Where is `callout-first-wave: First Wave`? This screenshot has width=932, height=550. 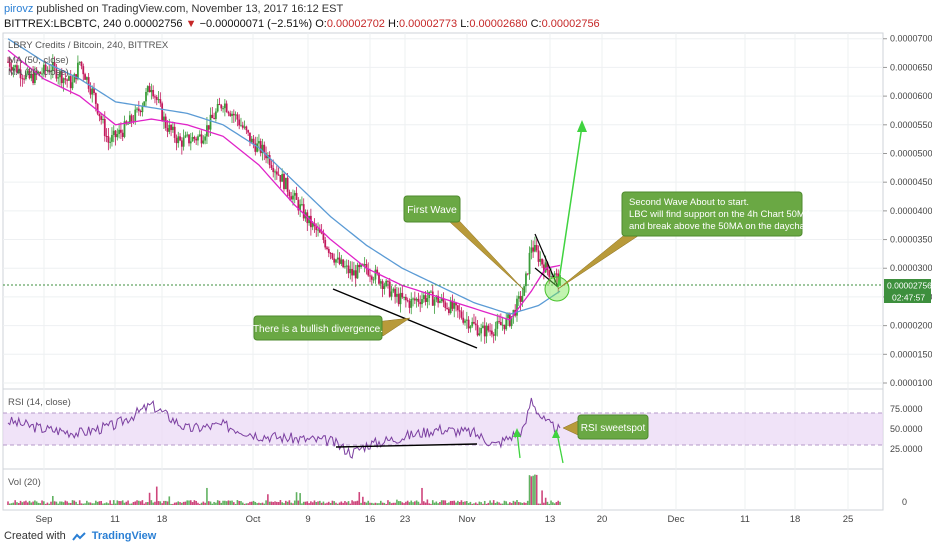
callout-first-wave: First Wave is located at coordinates (464, 243).